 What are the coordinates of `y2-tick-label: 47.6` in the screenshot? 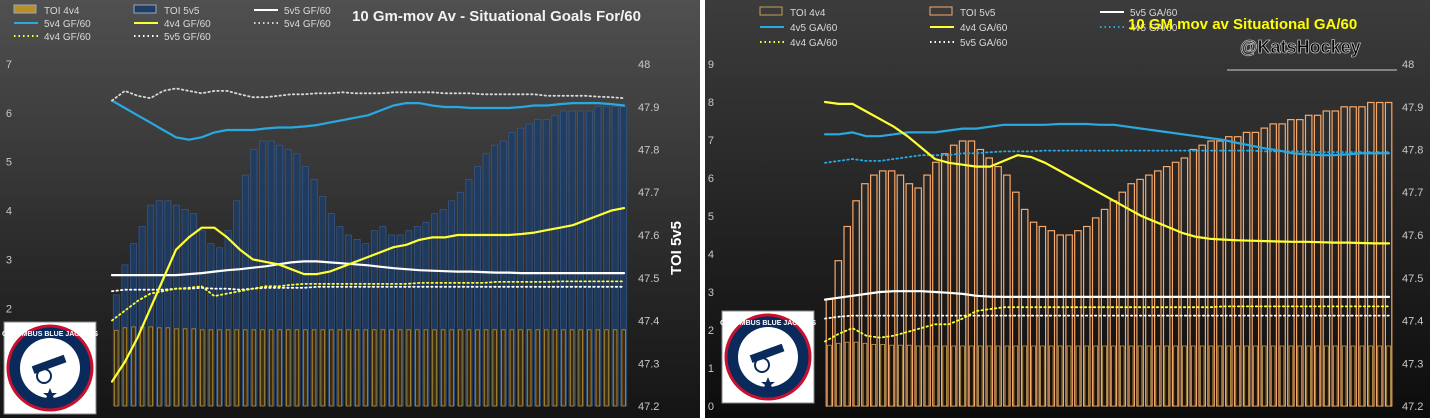 It's located at (648, 236).